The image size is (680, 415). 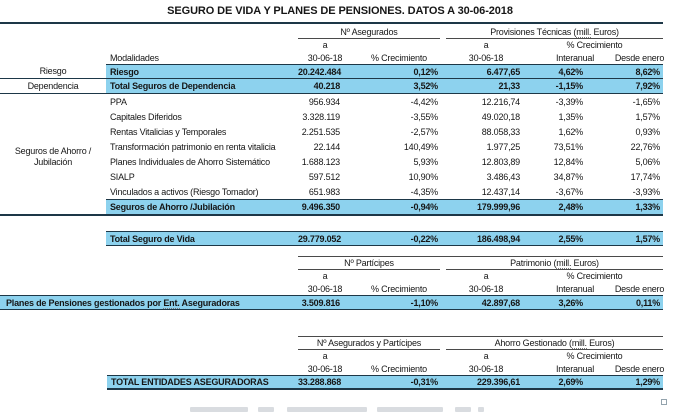 I want to click on cell-provisiones: 1.977,25, so click(x=503, y=146).